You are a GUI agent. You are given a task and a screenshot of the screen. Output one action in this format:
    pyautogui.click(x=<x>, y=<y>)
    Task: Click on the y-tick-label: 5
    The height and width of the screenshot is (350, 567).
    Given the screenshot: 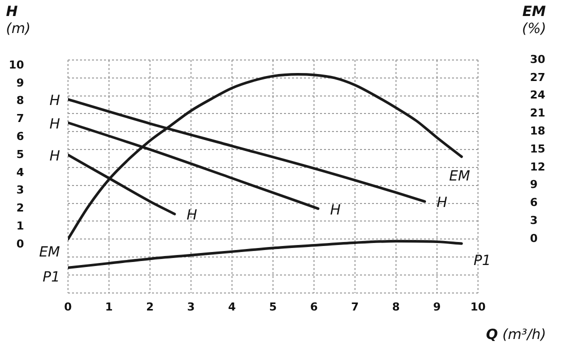 What is the action you would take?
    pyautogui.click(x=20, y=154)
    